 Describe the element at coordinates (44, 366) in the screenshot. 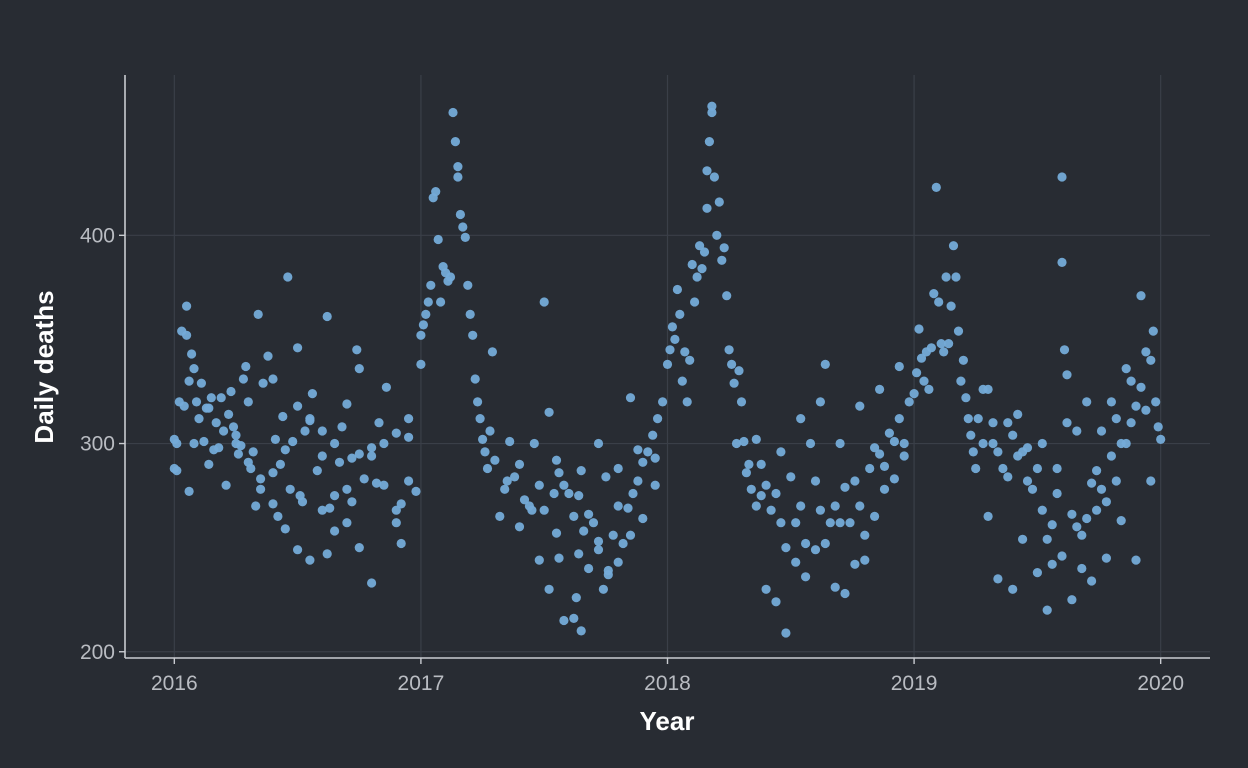

I see `y-axis-title: Daily deaths` at that location.